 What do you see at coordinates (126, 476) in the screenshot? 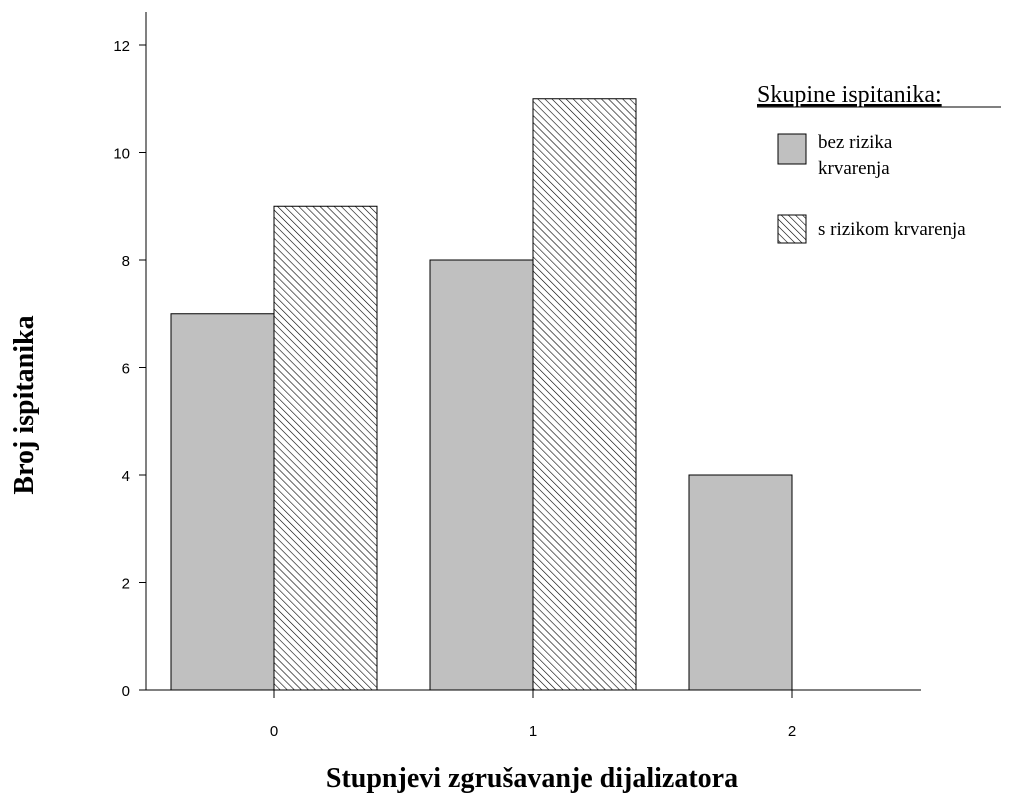
I see `y-tick-label-4: 4` at bounding box center [126, 476].